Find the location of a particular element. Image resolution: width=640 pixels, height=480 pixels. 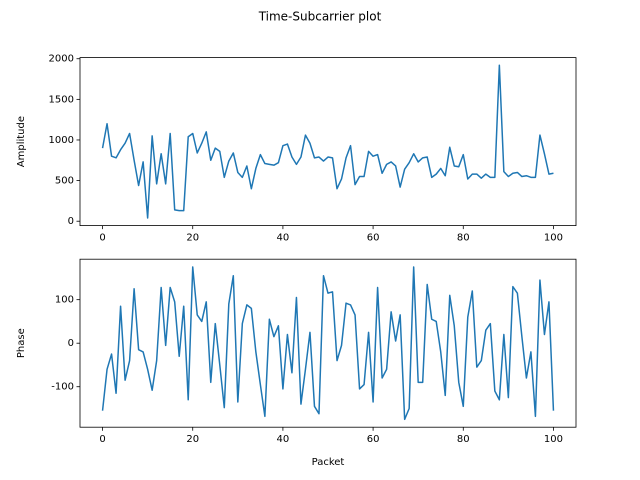

y-tick-label: 500 is located at coordinates (64, 181).